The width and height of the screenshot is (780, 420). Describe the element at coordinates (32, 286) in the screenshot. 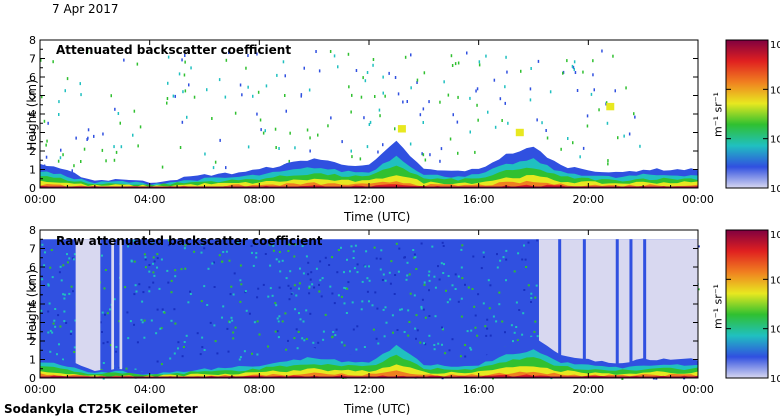

I see `y-tick-label: 5` at that location.